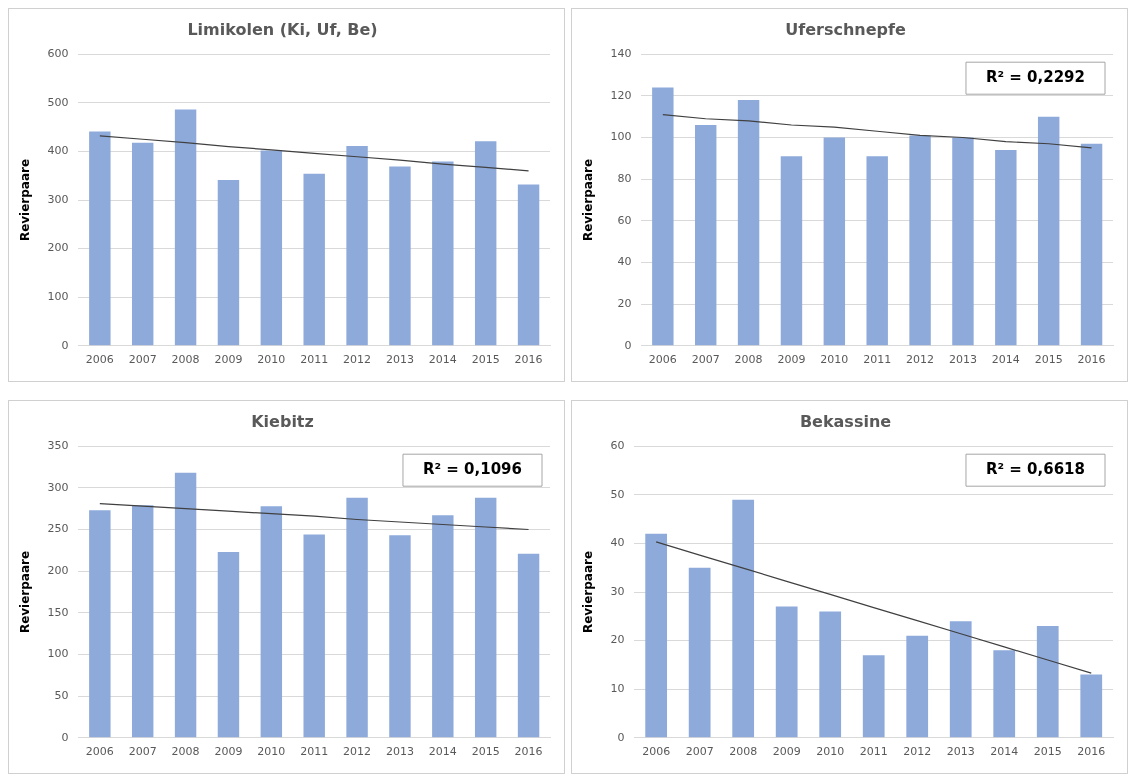 This screenshot has height=784, width=1135. I want to click on chart-title: Uferschnepfe, so click(845, 29).